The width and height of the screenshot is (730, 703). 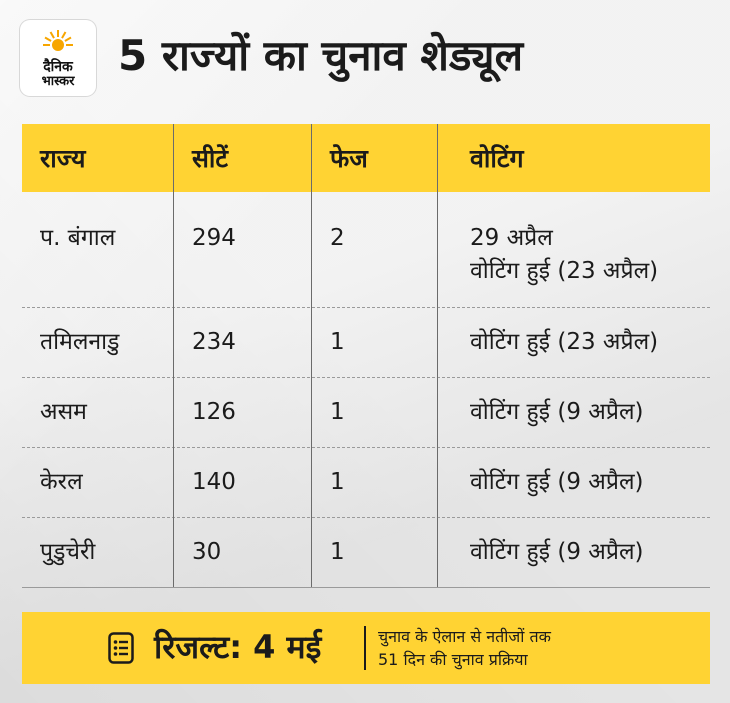 I want to click on cell-state: असम, so click(x=63, y=412).